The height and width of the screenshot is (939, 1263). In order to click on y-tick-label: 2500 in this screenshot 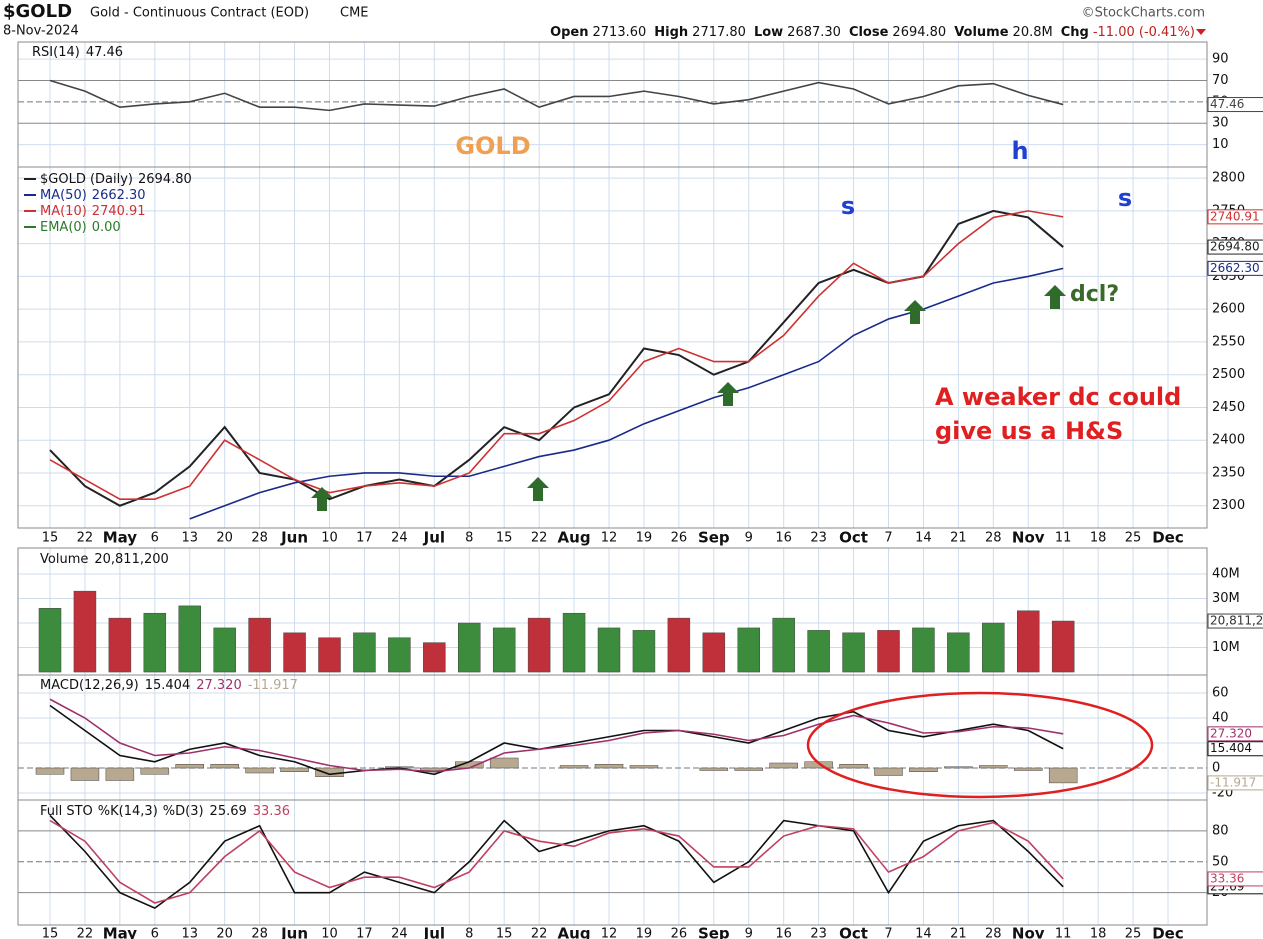, I will do `click(1228, 374)`.